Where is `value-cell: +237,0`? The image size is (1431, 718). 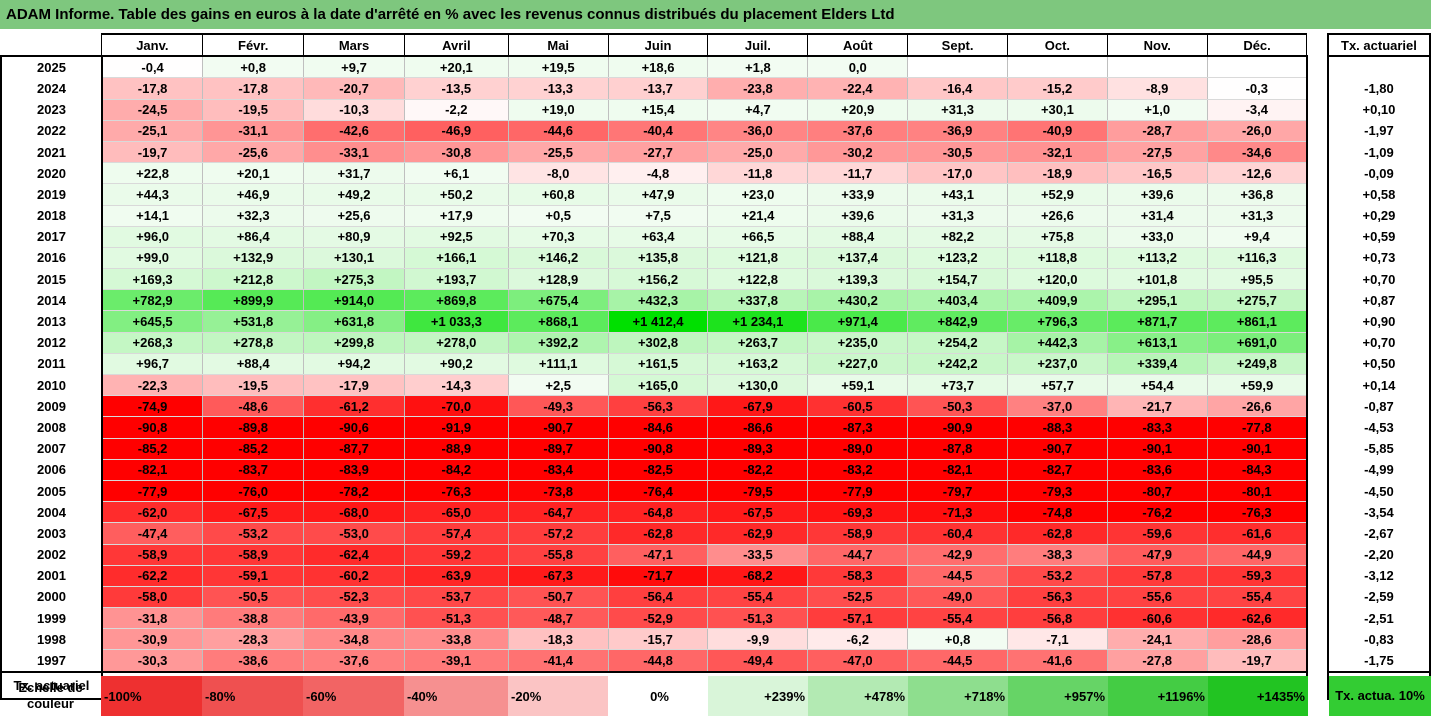 value-cell: +237,0 is located at coordinates (1057, 364).